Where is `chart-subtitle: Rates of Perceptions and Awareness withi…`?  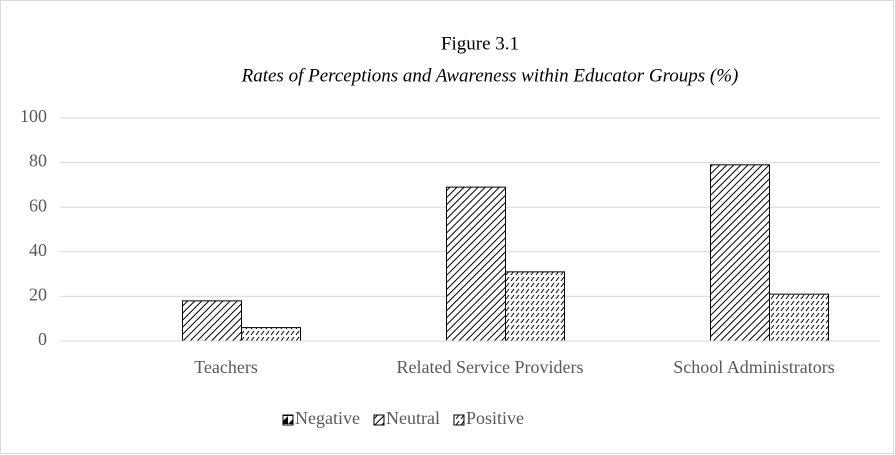
chart-subtitle: Rates of Perceptions and Awareness withi… is located at coordinates (490, 75).